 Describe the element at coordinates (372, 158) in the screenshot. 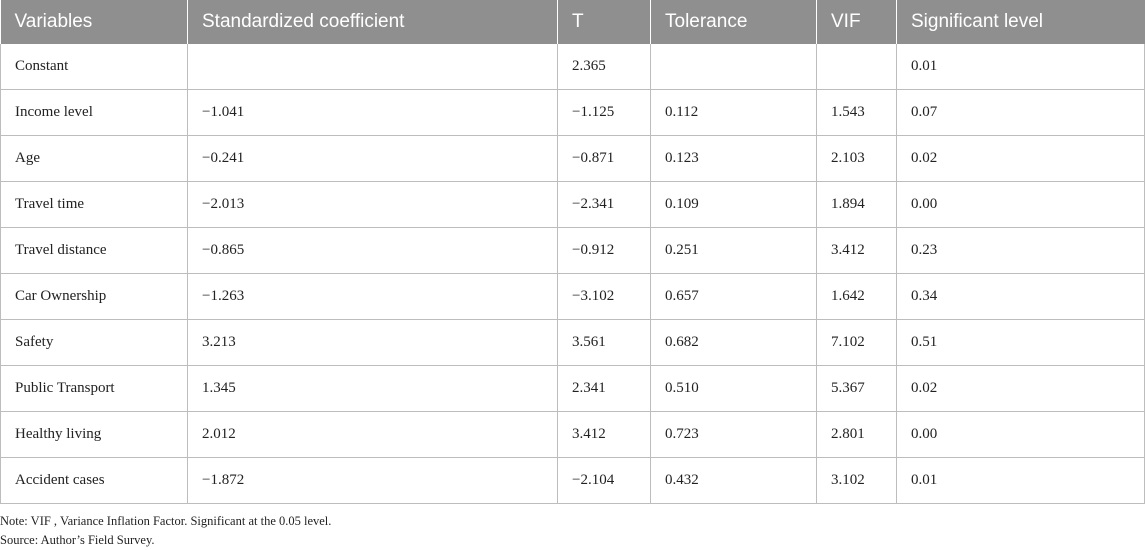

I see `cell-standardized-coefficient: −0.241` at that location.